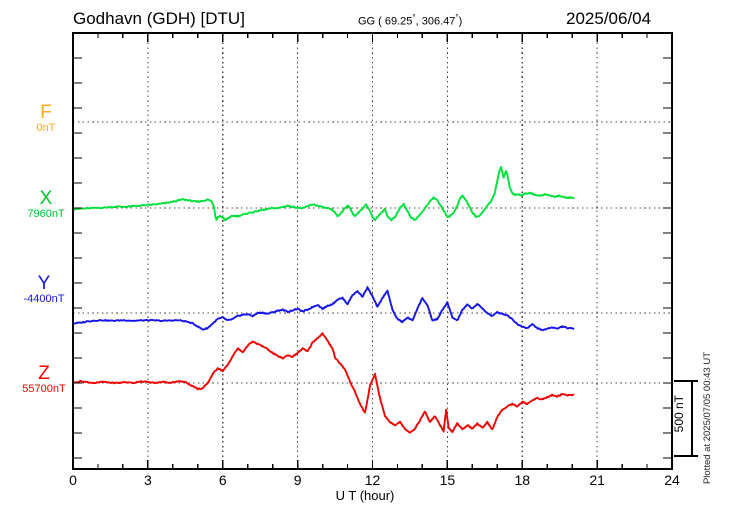 This screenshot has height=520, width=730. What do you see at coordinates (46, 198) in the screenshot?
I see `component-symbol-X: X` at bounding box center [46, 198].